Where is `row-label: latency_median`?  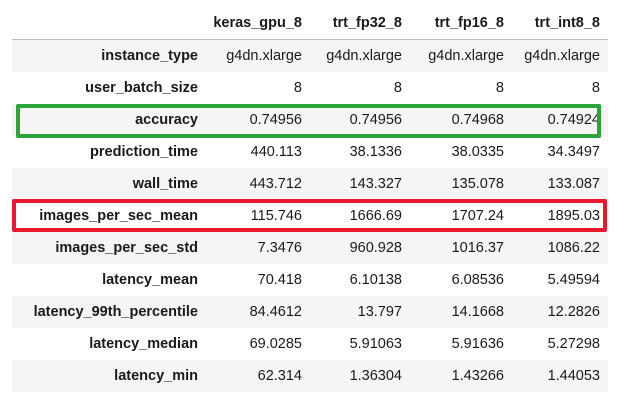
row-label: latency_median is located at coordinates (143, 344).